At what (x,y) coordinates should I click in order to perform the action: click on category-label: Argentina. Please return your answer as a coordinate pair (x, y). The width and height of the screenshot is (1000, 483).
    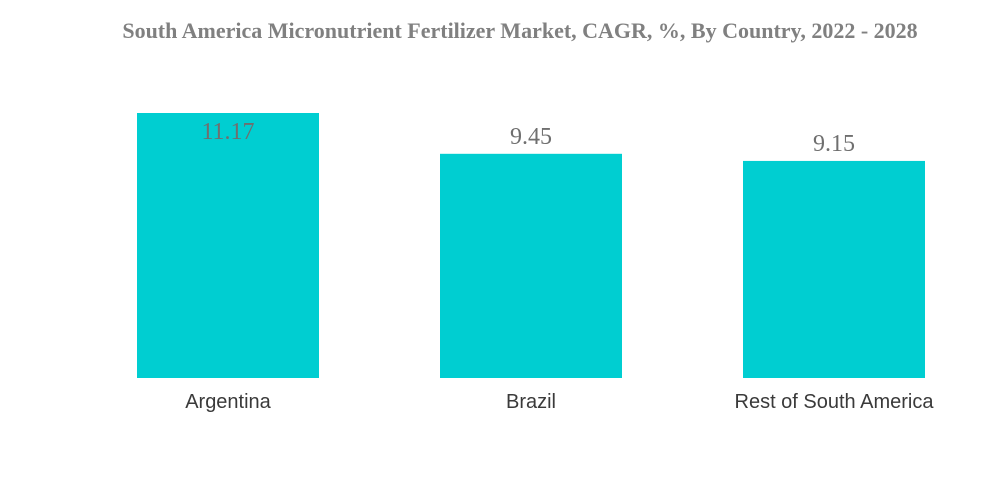
    Looking at the image, I should click on (228, 402).